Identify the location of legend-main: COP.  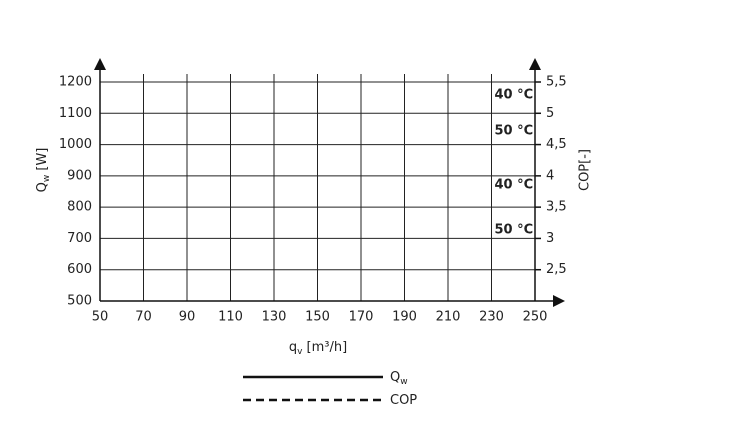
(403, 400).